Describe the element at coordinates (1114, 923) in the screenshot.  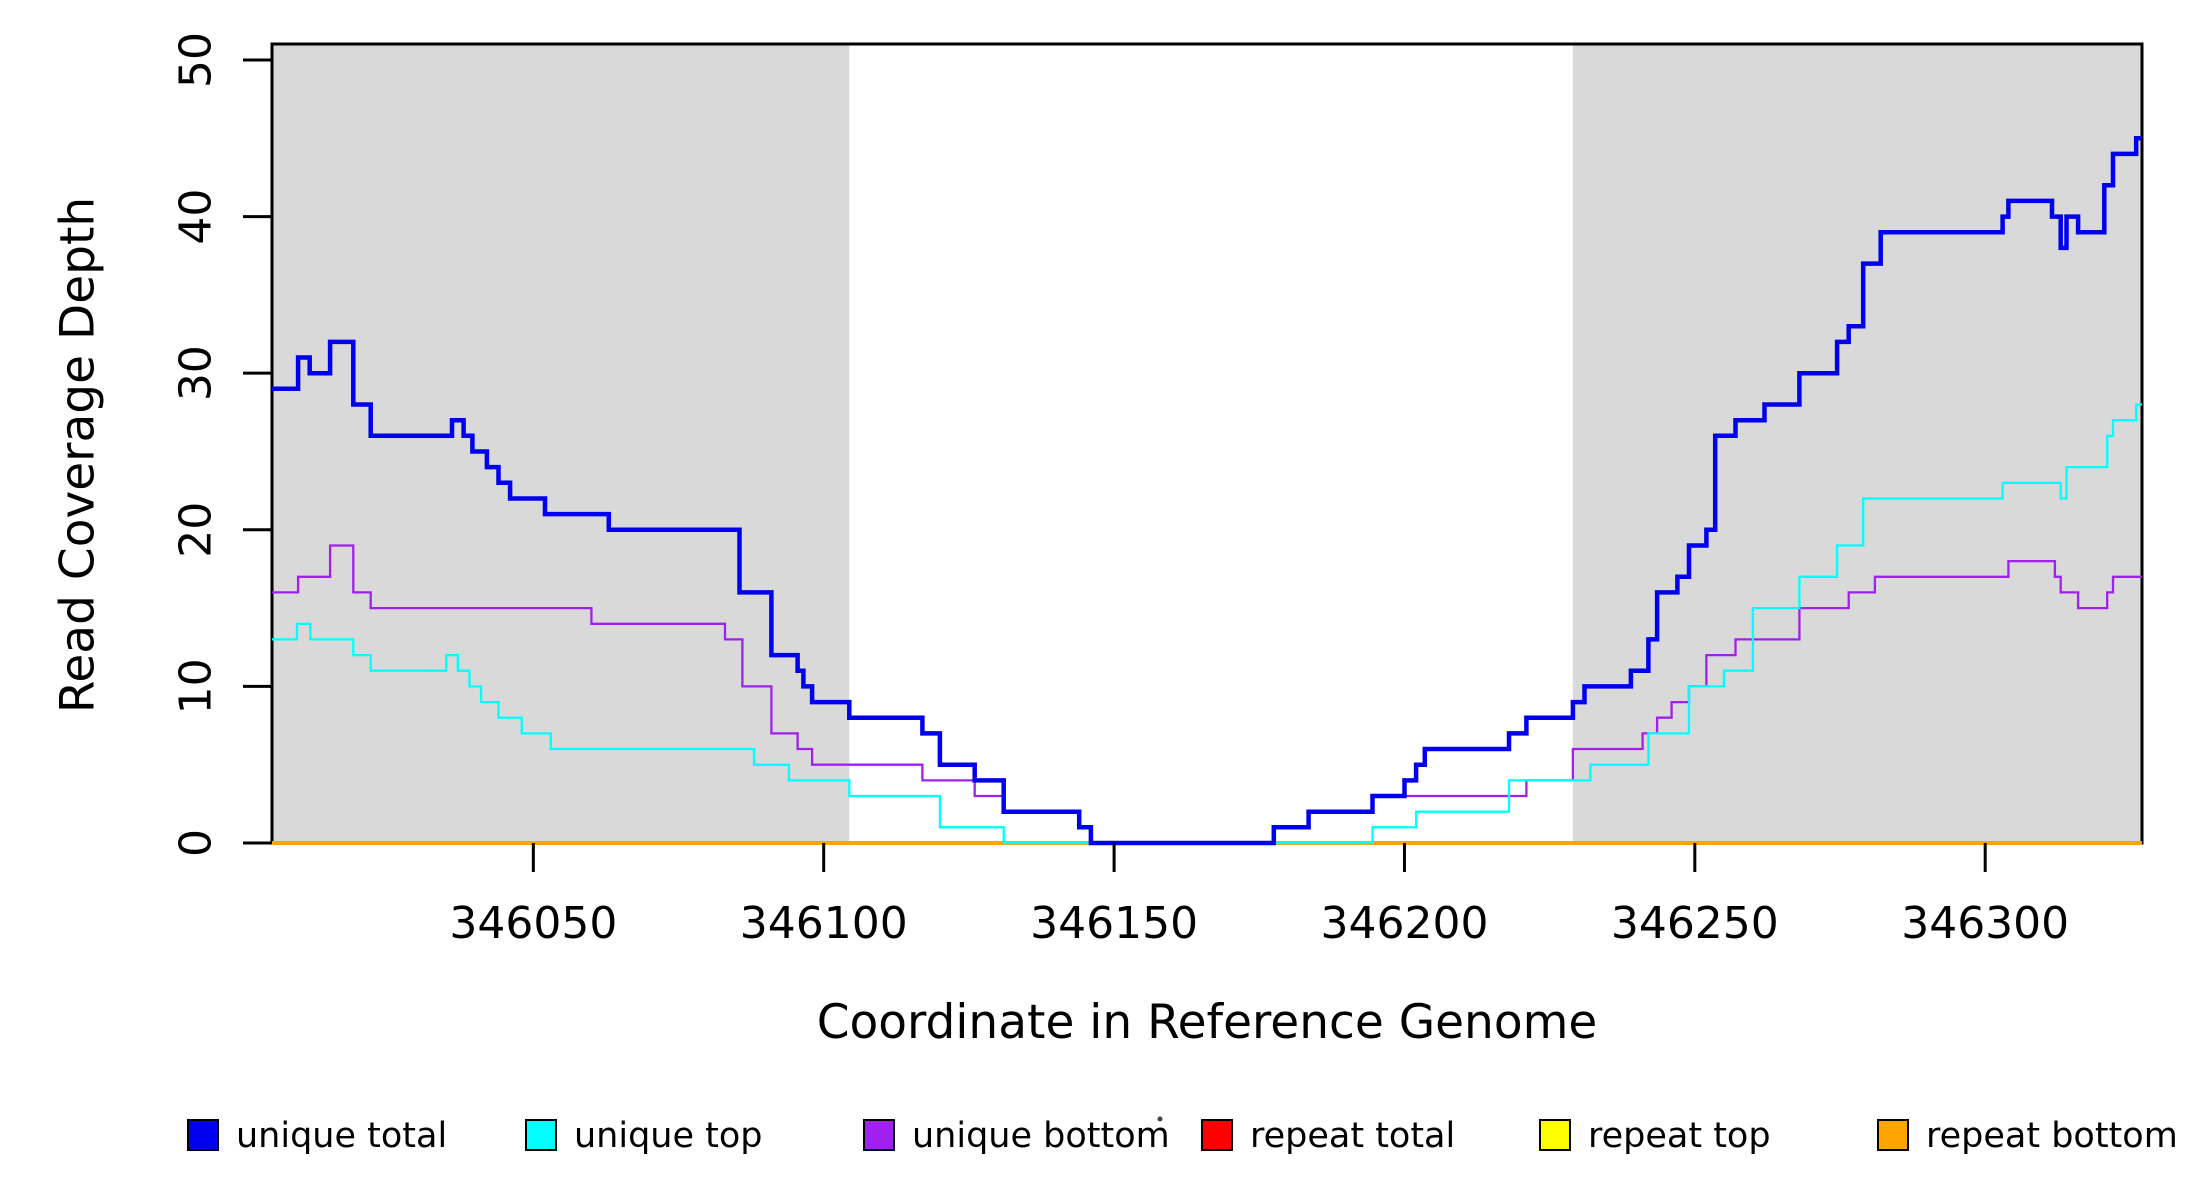
I see `x-tick-label: 346150` at that location.